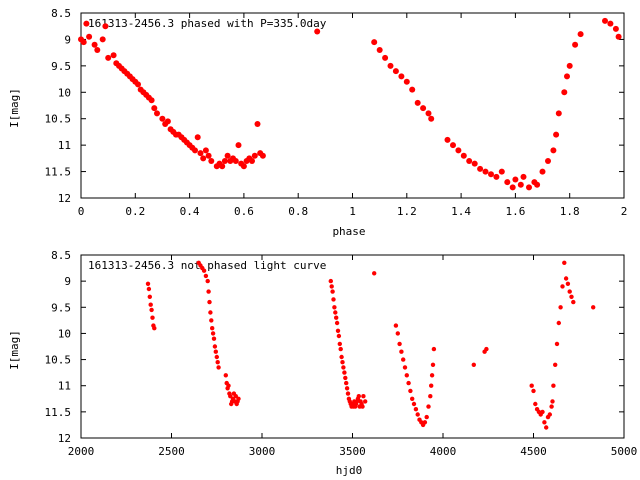  What do you see at coordinates (58, 119) in the screenshot?
I see `phased-y-tick-label: 10.5` at bounding box center [58, 119].